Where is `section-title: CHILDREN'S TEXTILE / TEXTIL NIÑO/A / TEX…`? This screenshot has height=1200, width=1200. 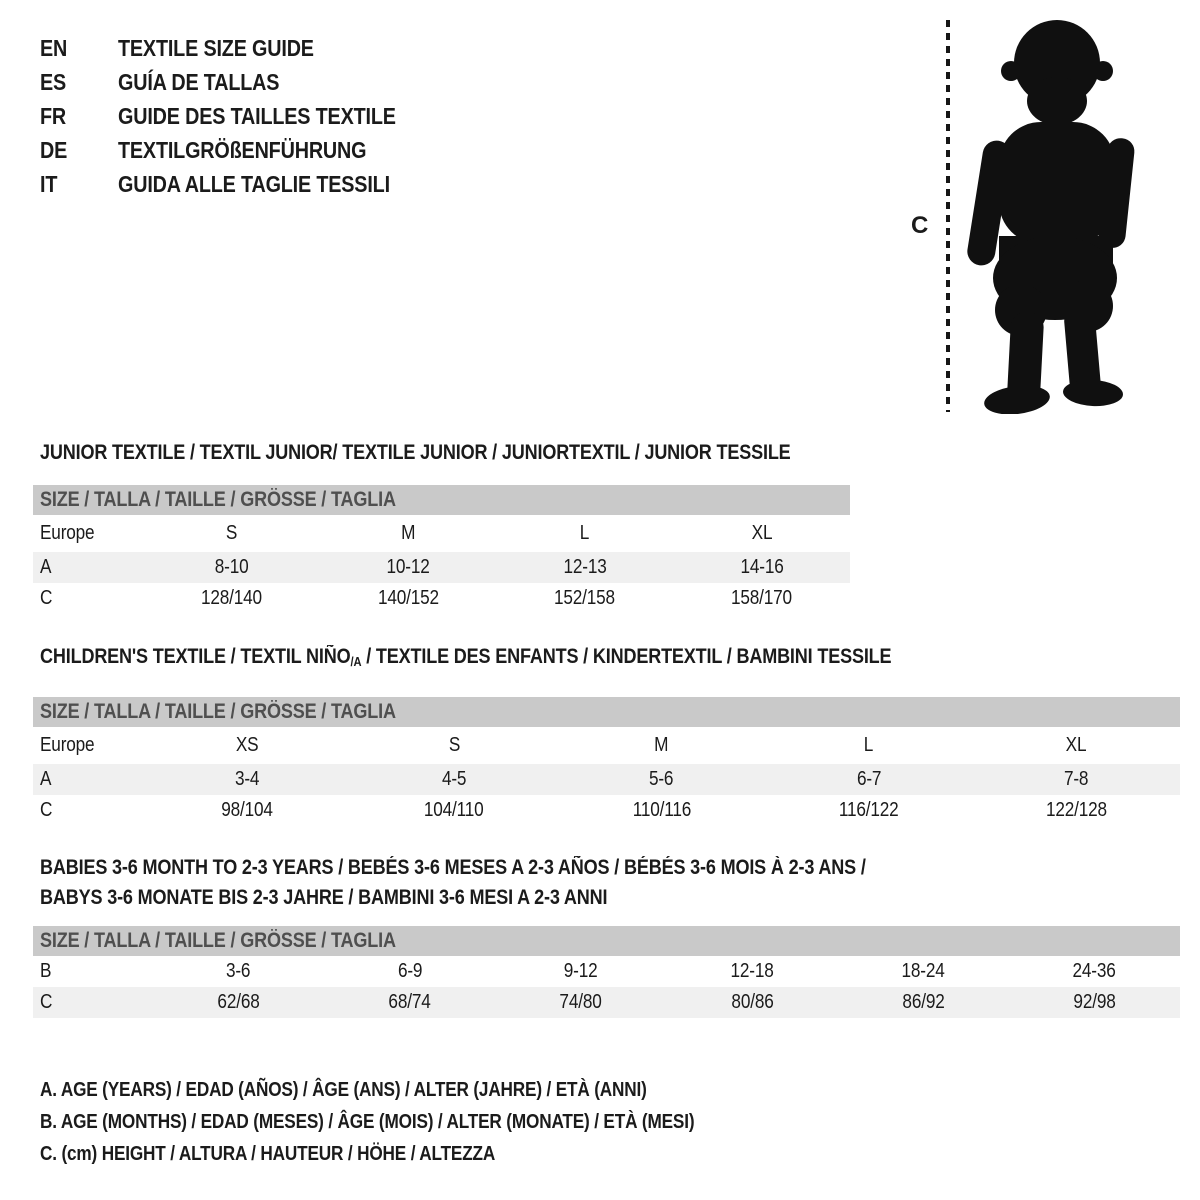
section-title: CHILDREN'S TEXTILE / TEXTIL NIÑO/A / TEX… is located at coordinates (610, 659).